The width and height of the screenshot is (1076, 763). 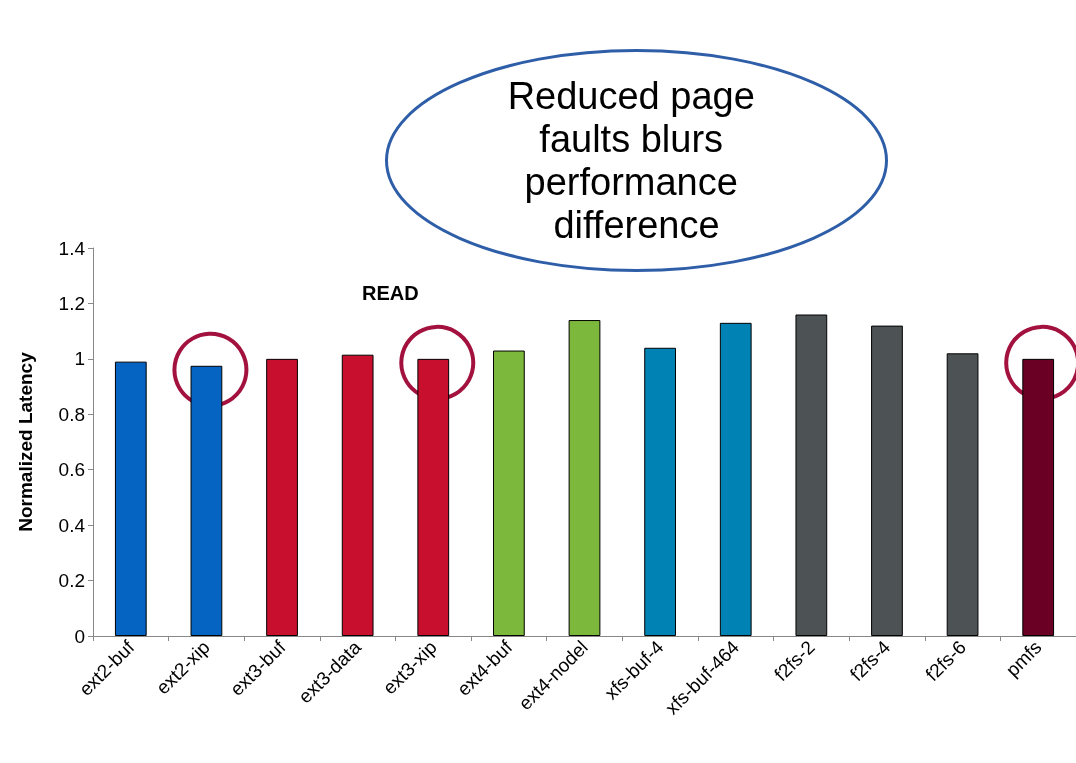 What do you see at coordinates (71, 581) in the screenshot?
I see `y-tick-label: 0.2` at bounding box center [71, 581].